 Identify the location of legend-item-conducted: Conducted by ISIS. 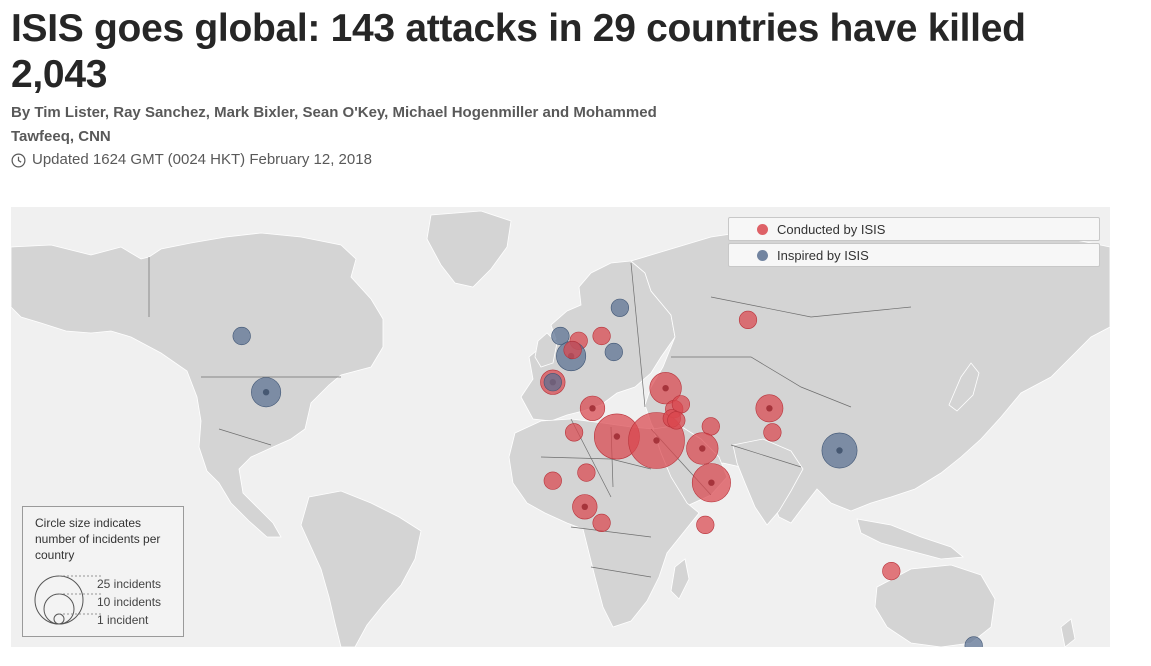
(914, 229).